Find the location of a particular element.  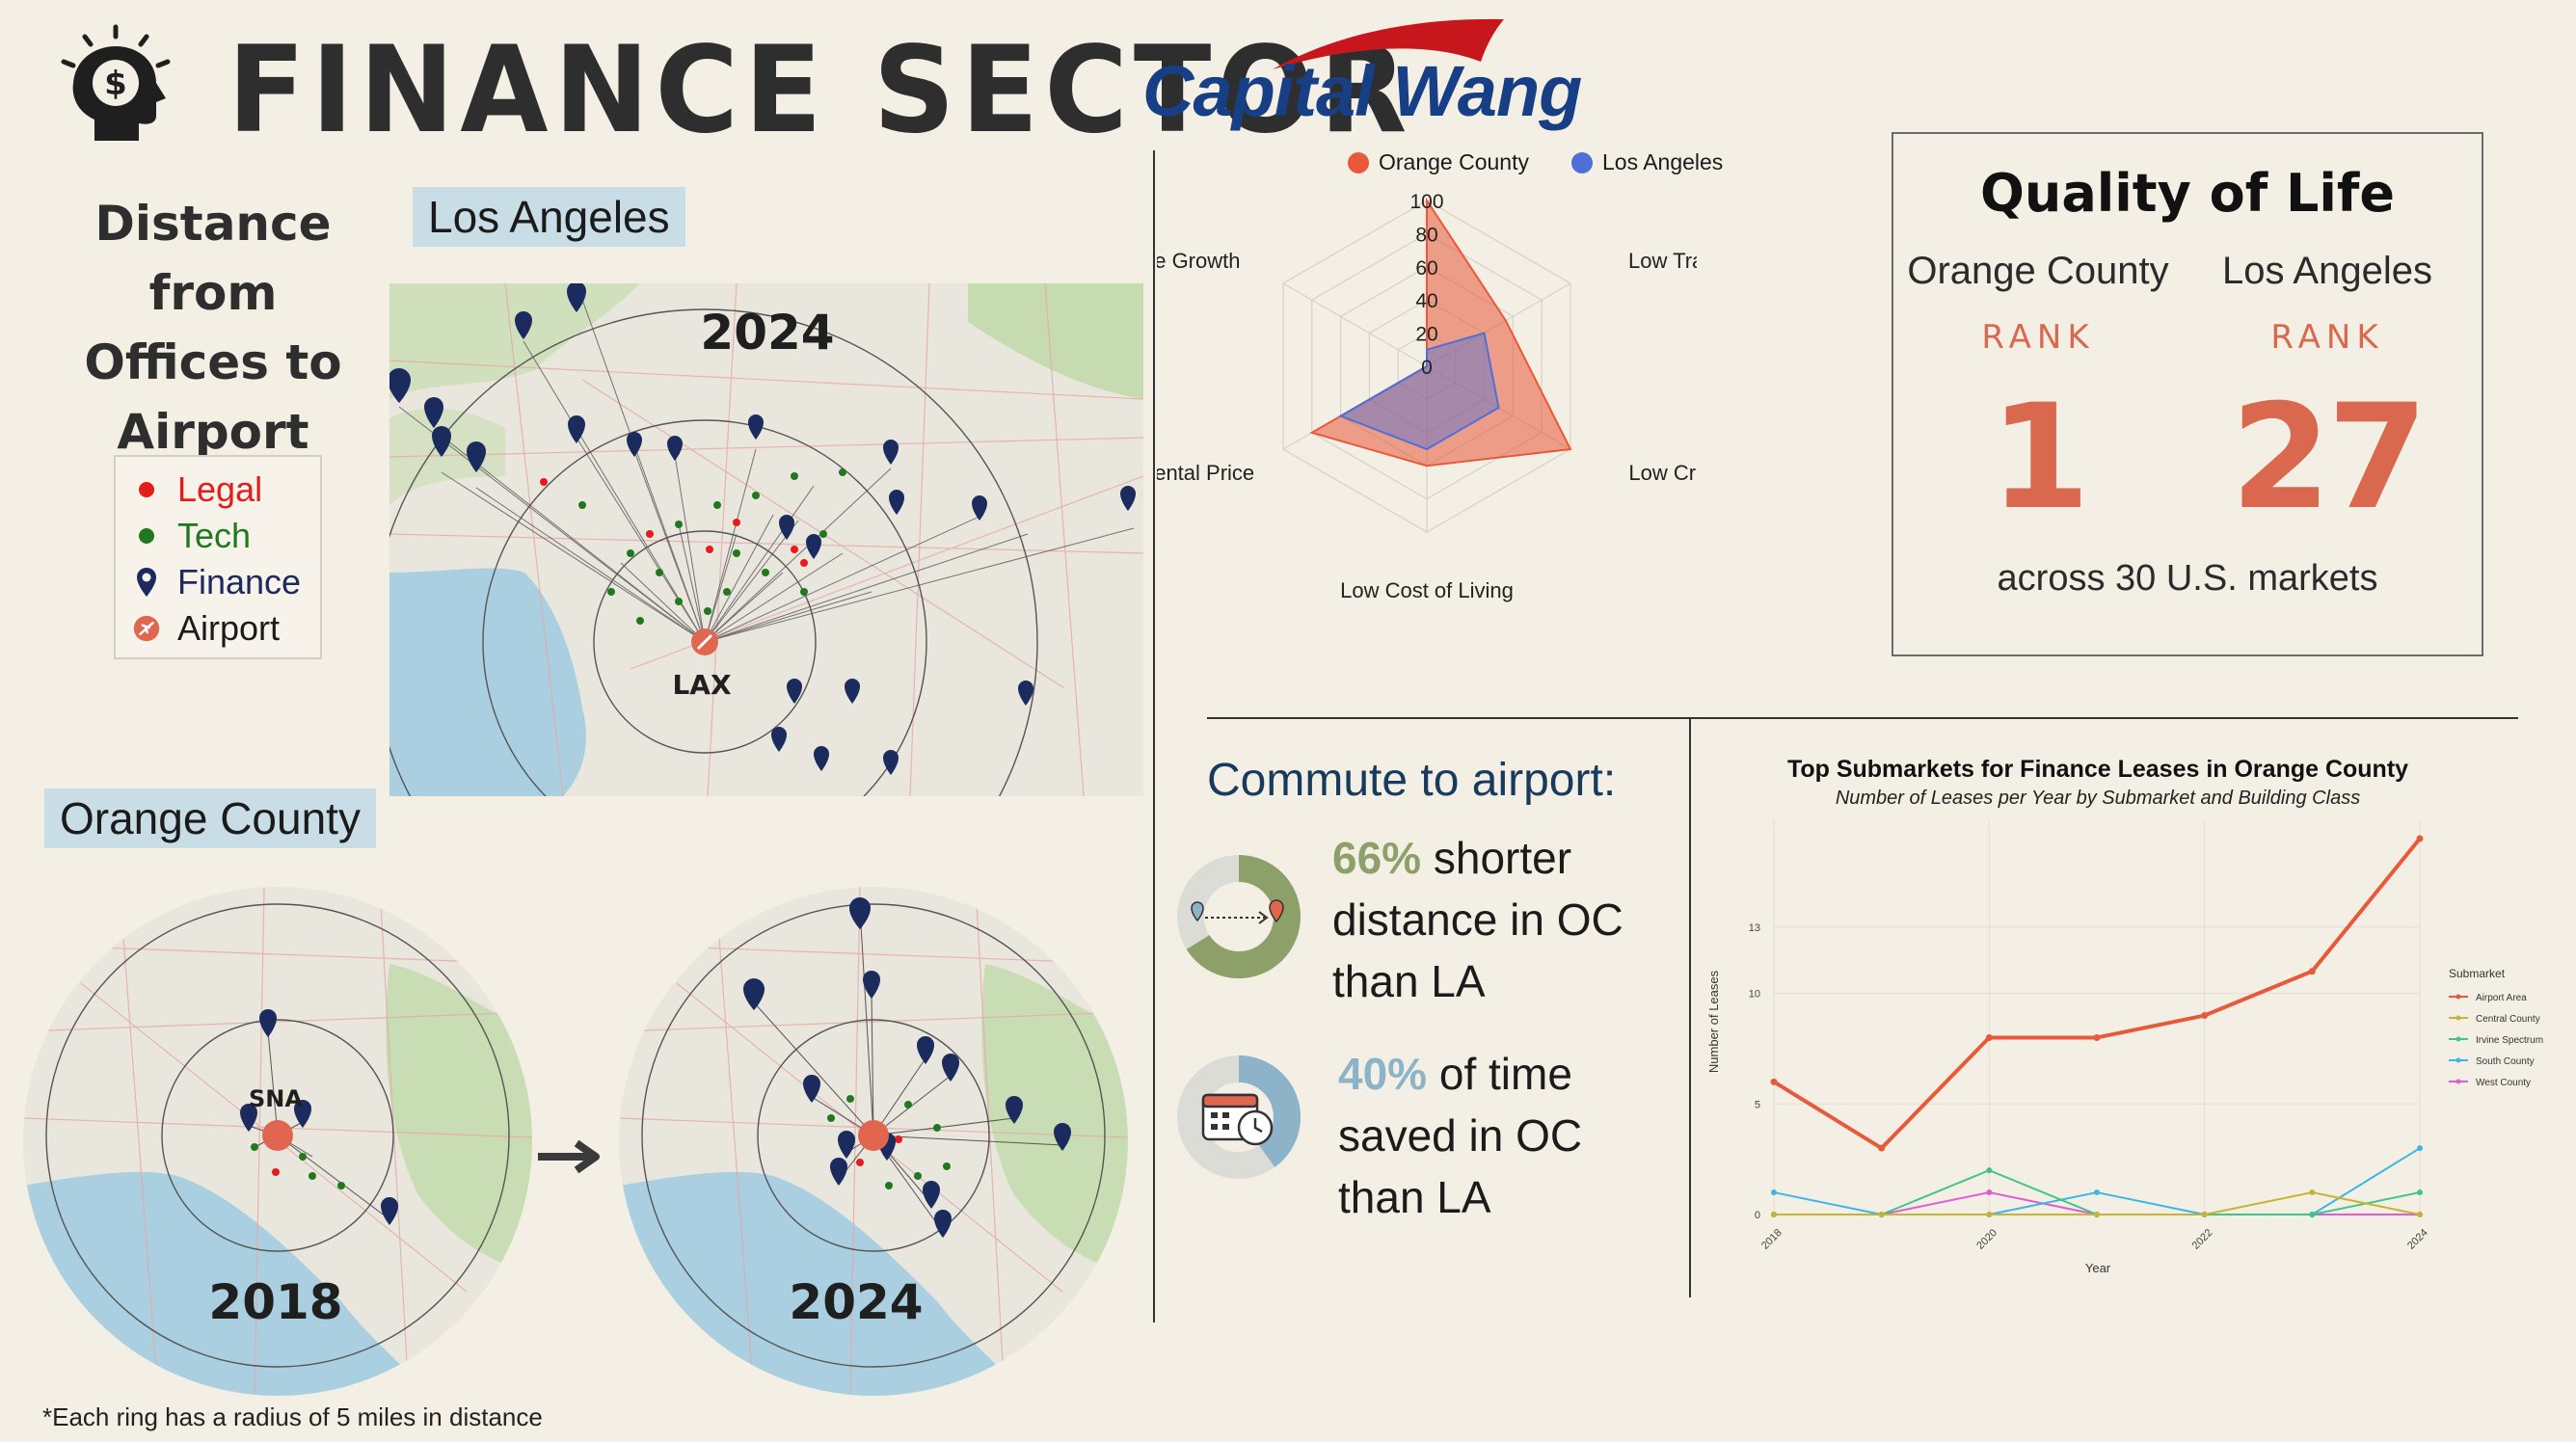

arrow-right-icon is located at coordinates (570, 1155).